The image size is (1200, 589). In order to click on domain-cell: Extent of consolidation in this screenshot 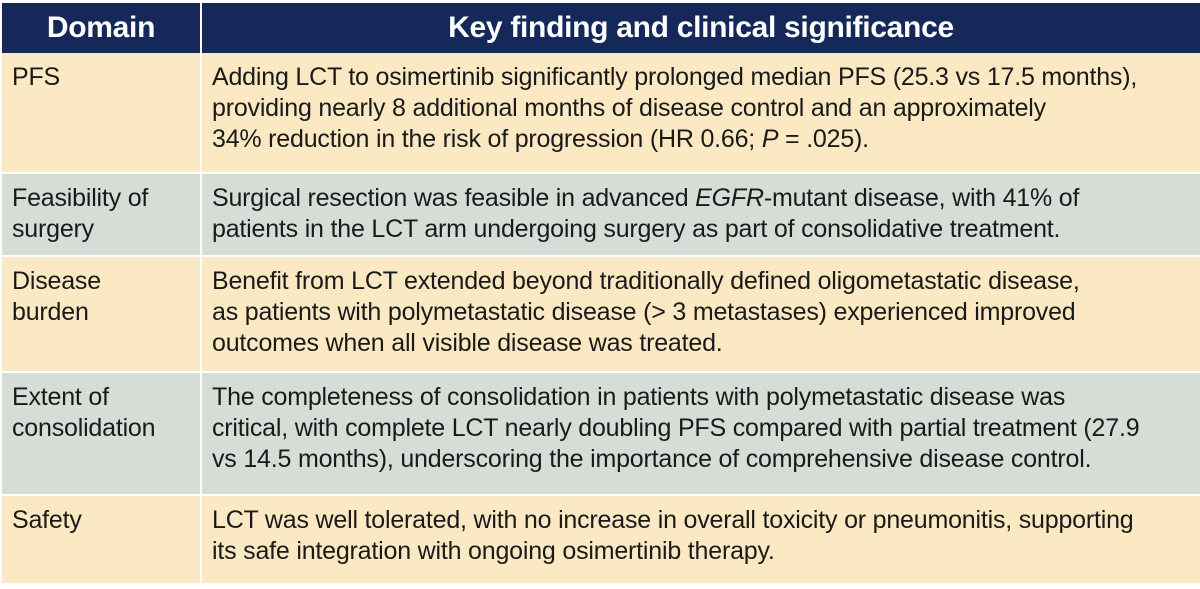, I will do `click(102, 434)`.